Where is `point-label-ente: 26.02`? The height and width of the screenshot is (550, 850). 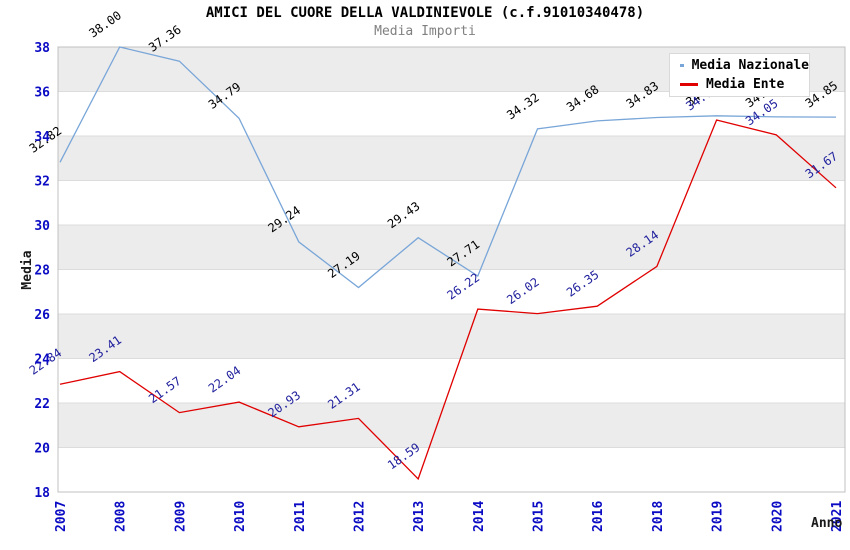 point-label-ente: 26.02 is located at coordinates (523, 291).